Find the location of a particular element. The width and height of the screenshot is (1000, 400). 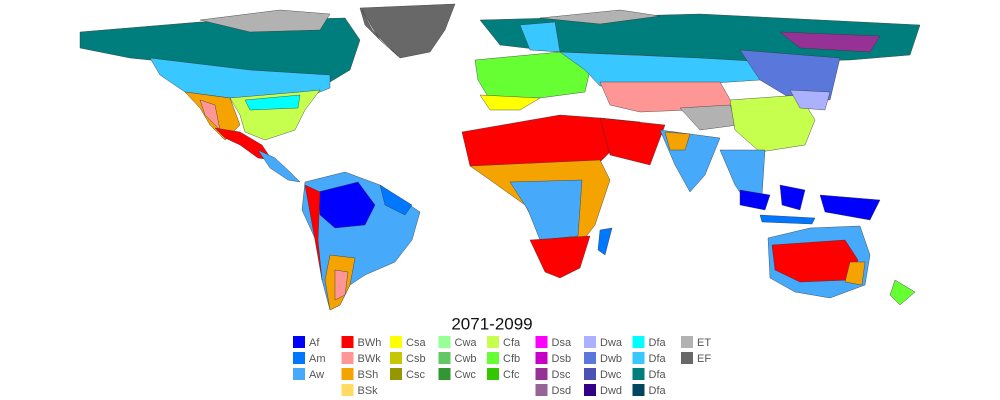

legend-label: Af is located at coordinates (314, 343).